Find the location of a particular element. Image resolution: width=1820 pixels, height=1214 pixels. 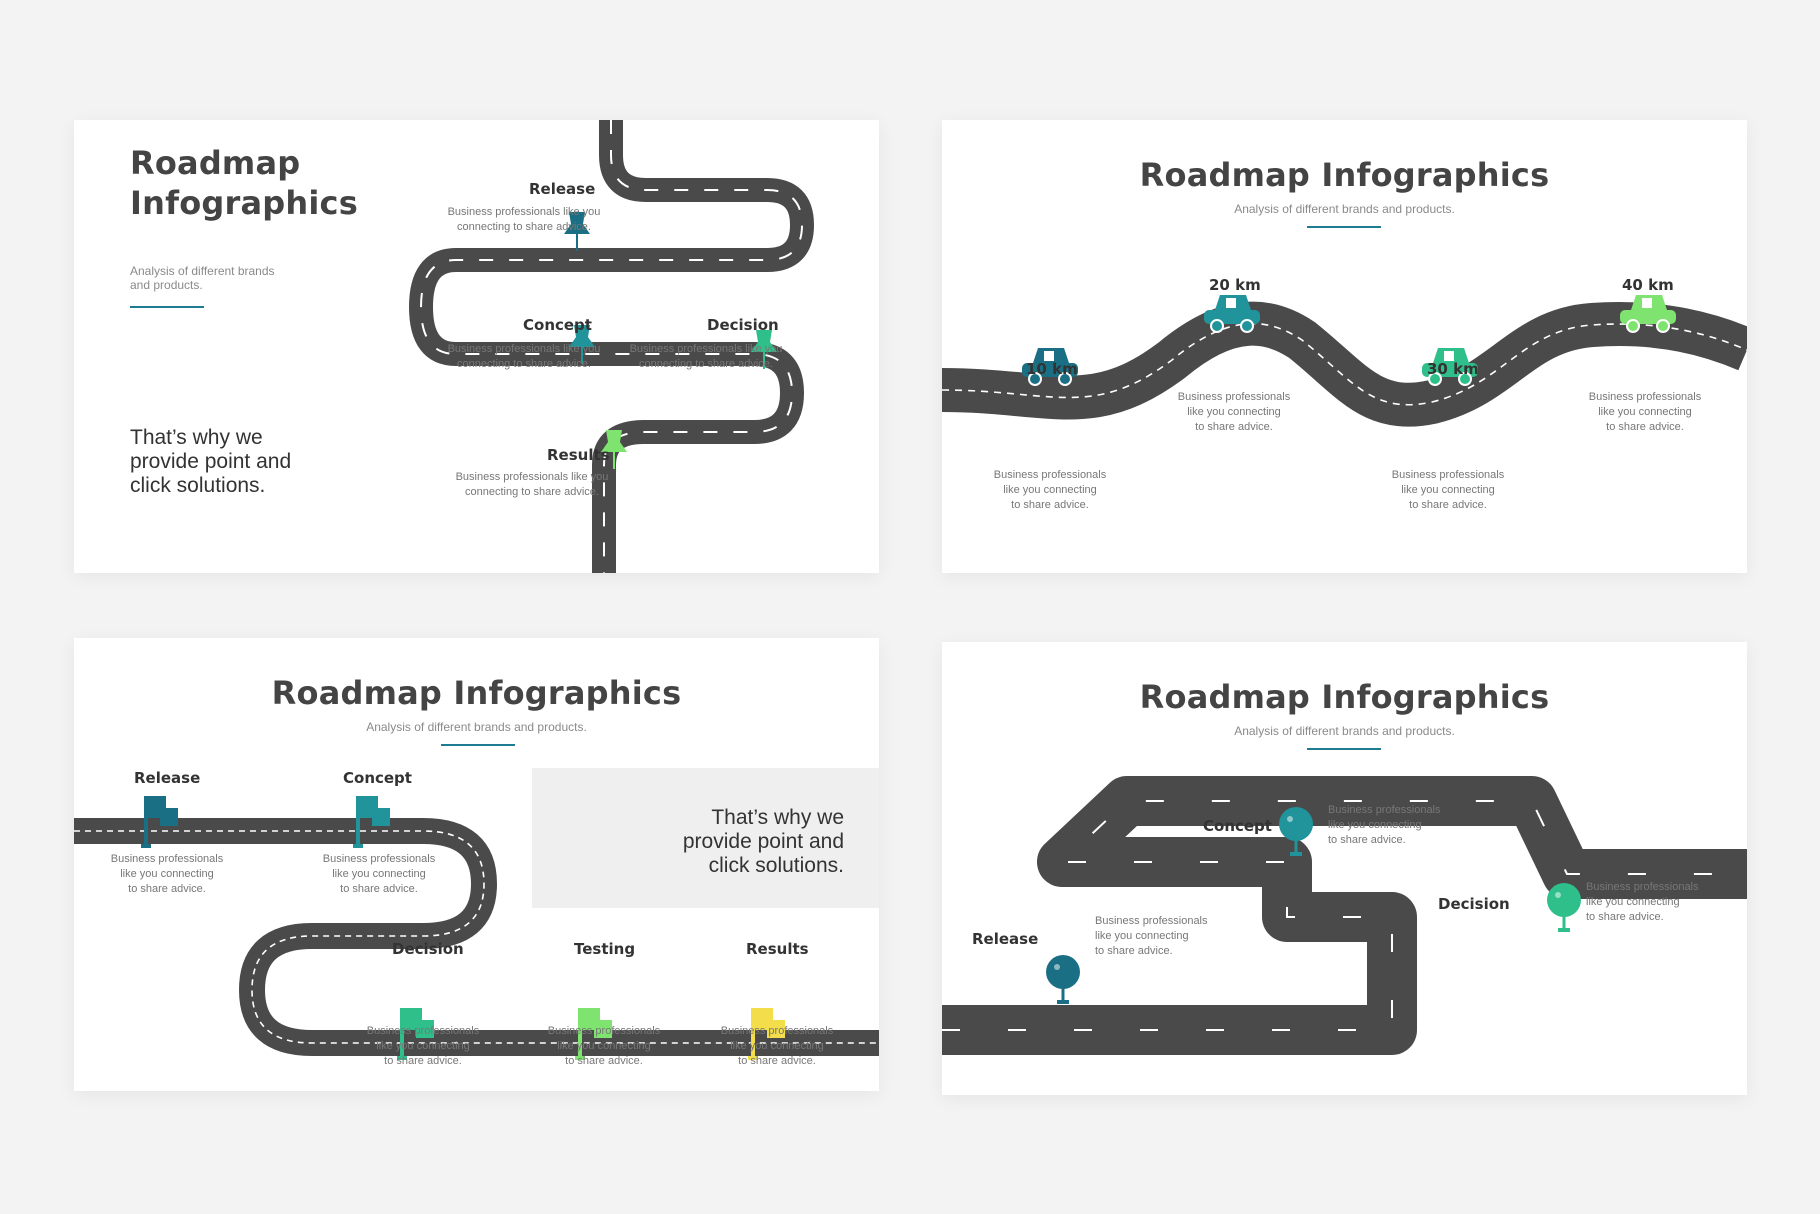

s-curve-road is located at coordinates (476, 928).